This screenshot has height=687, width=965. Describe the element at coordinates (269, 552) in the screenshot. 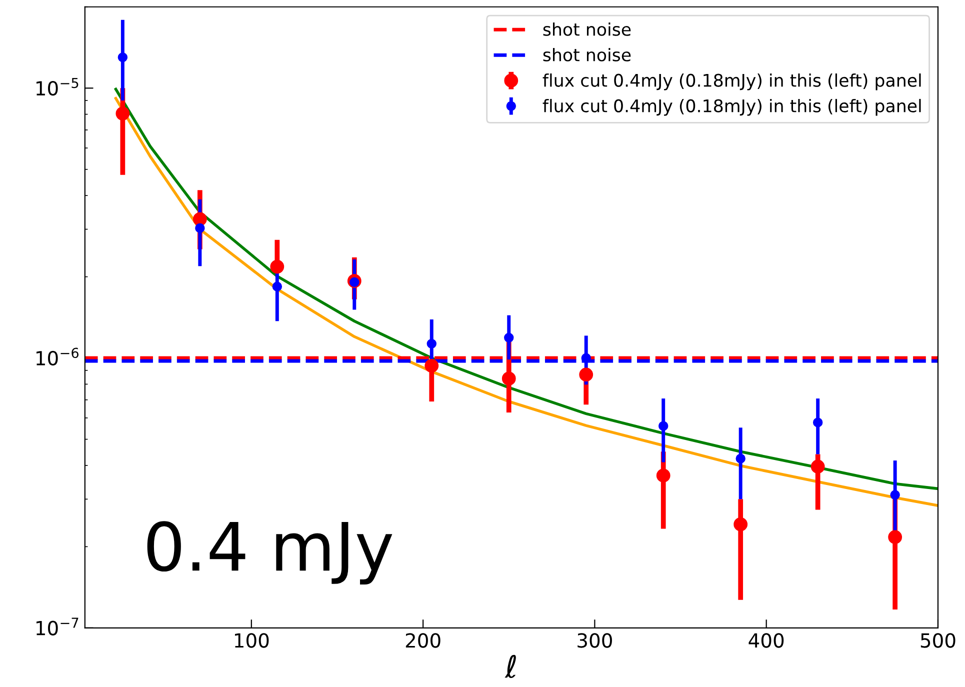

I see `annotation: 0.4 mJy` at that location.